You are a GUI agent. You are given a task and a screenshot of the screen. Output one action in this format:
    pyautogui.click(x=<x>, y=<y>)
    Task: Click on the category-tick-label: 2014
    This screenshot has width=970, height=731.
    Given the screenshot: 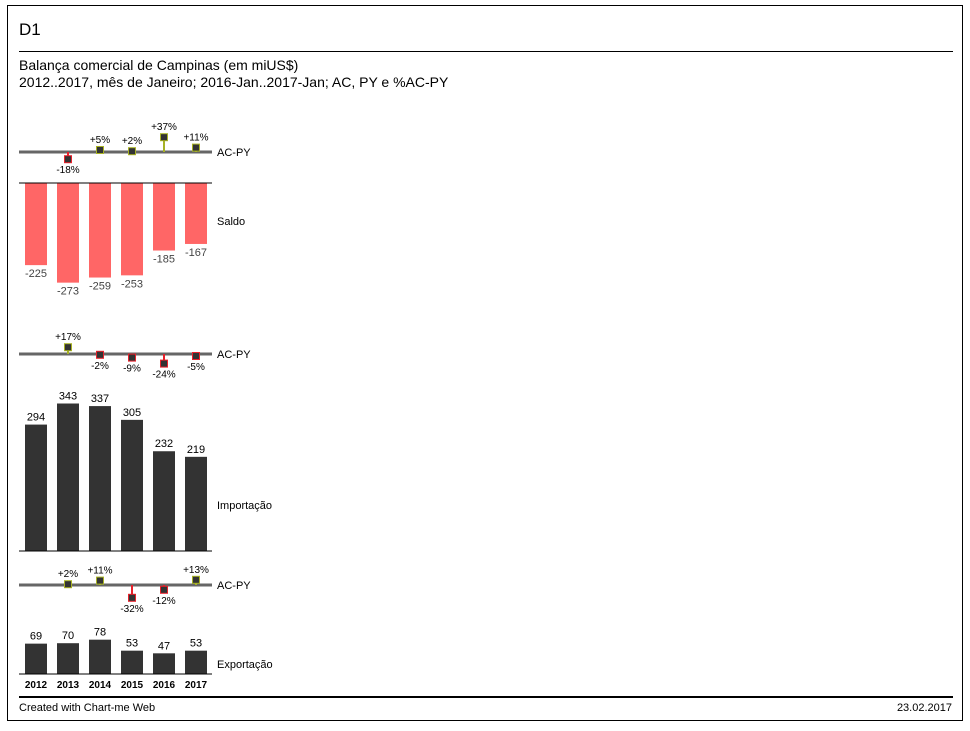 What is the action you would take?
    pyautogui.click(x=100, y=685)
    